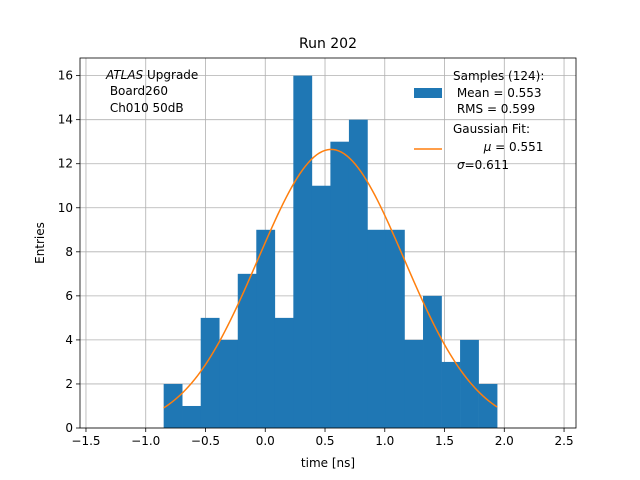  What do you see at coordinates (145, 108) in the screenshot?
I see `annotation-line-3: Ch010 50dB` at bounding box center [145, 108].